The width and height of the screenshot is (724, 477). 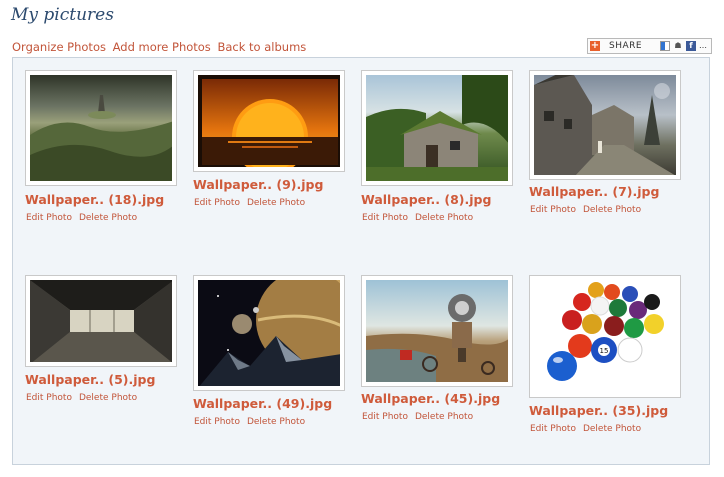 I want to click on billiard-image: 15, so click(x=605, y=331).